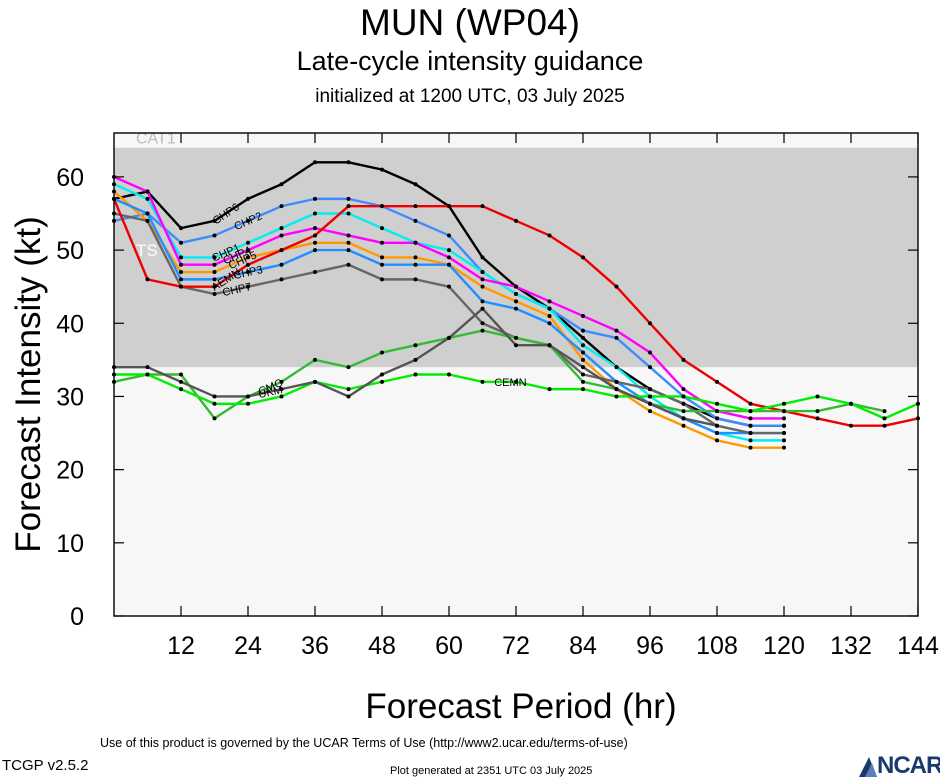 Image resolution: width=940 pixels, height=780 pixels. I want to click on y-tick-label: 30, so click(70, 397).